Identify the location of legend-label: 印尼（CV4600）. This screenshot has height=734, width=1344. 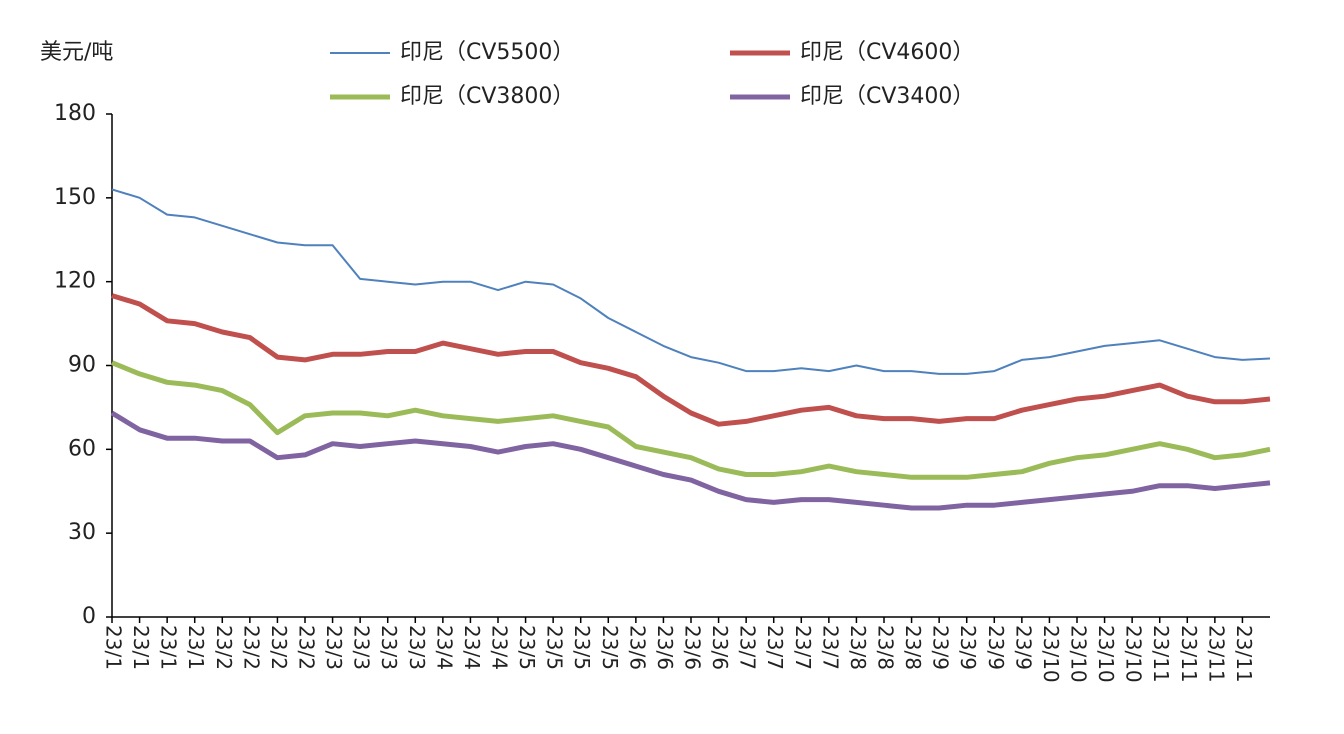
(887, 52).